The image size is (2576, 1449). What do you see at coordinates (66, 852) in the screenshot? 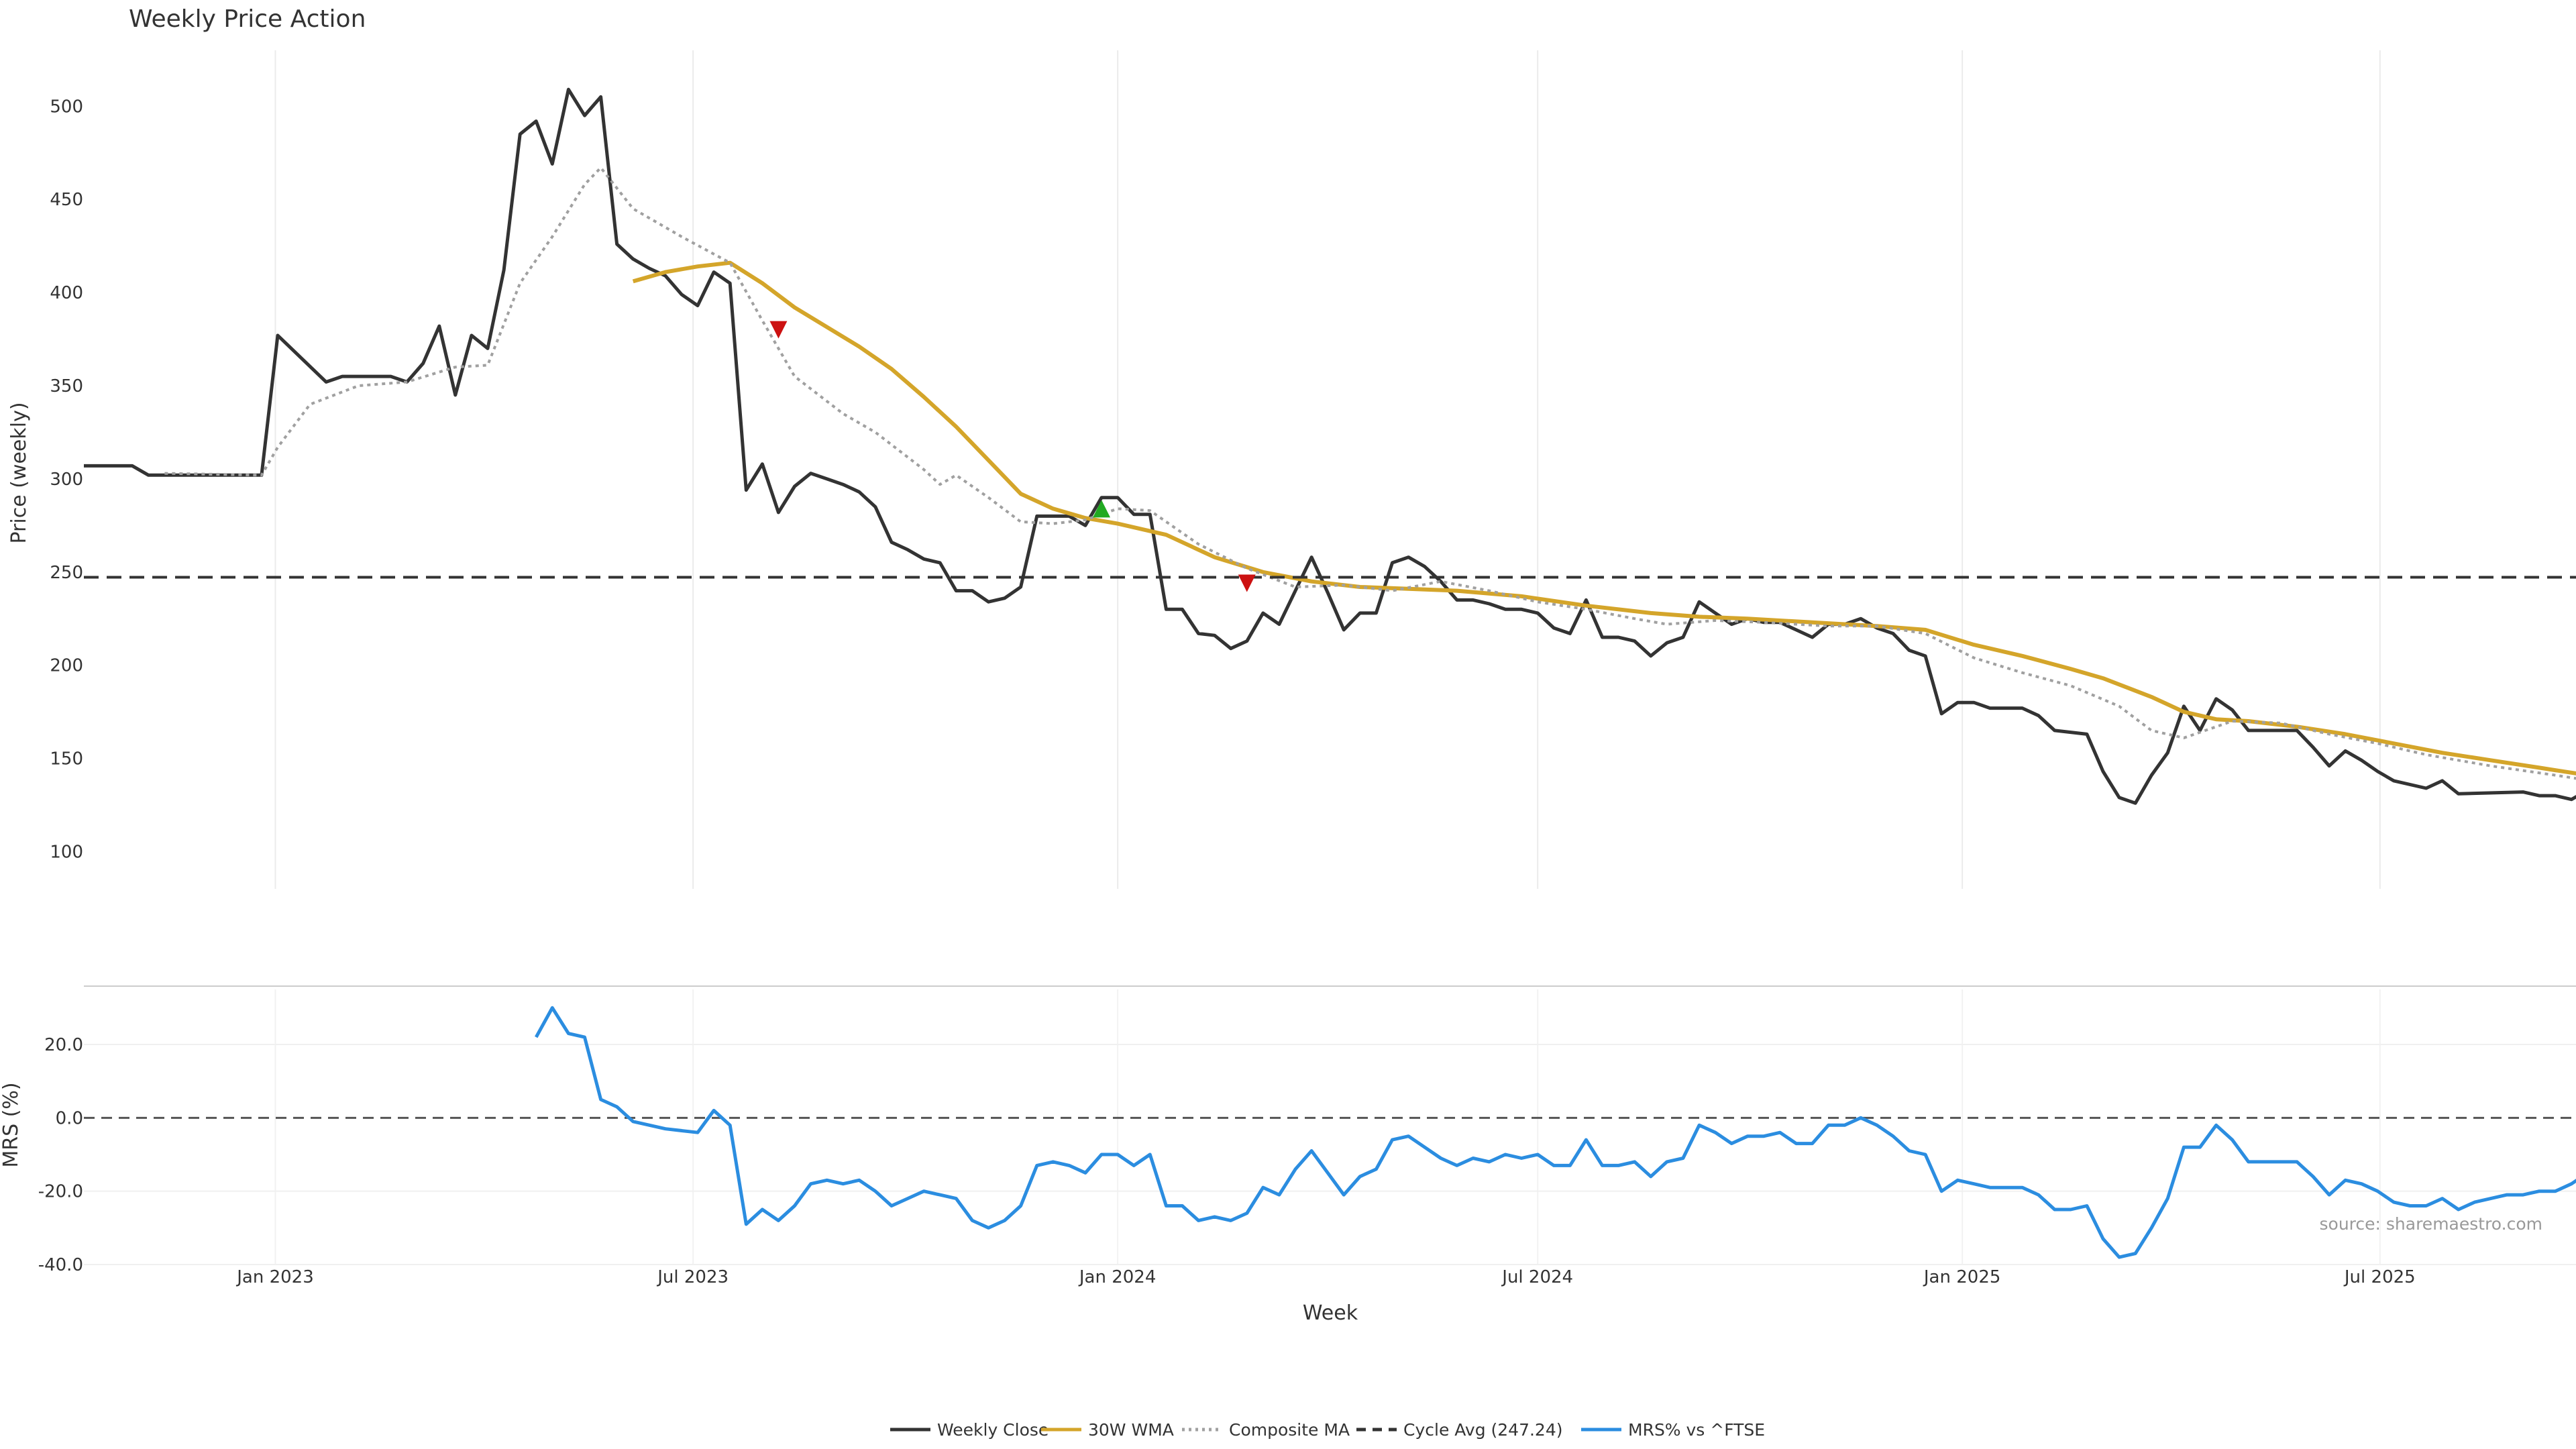
I see `price-y-tick-label: 100` at bounding box center [66, 852].